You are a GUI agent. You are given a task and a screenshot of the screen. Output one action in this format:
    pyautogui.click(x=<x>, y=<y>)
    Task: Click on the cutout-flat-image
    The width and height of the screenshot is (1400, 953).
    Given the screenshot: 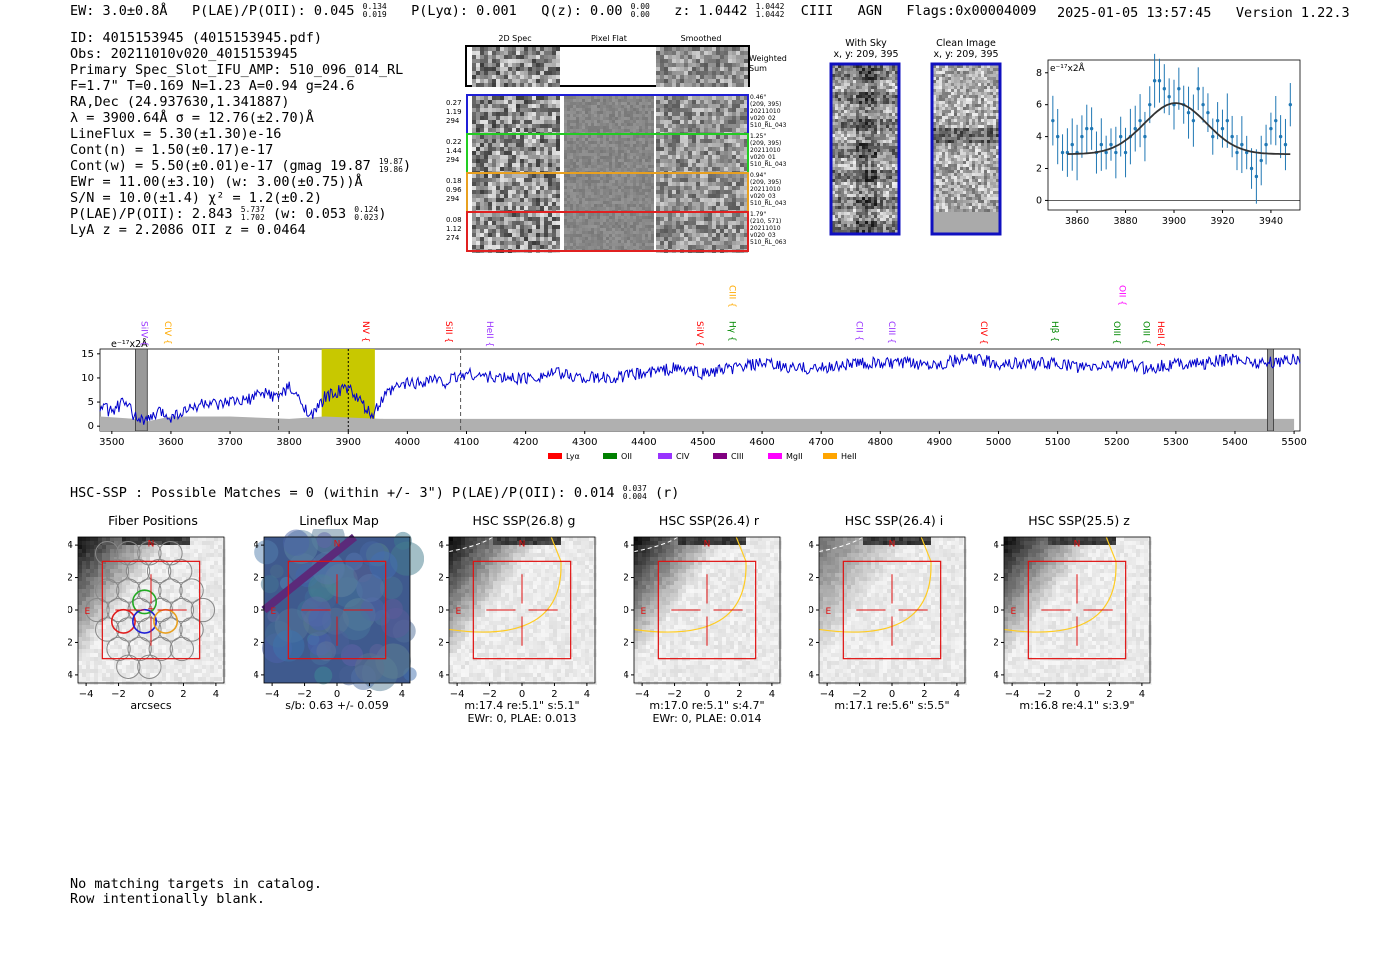 What is the action you would take?
    pyautogui.click(x=609, y=232)
    